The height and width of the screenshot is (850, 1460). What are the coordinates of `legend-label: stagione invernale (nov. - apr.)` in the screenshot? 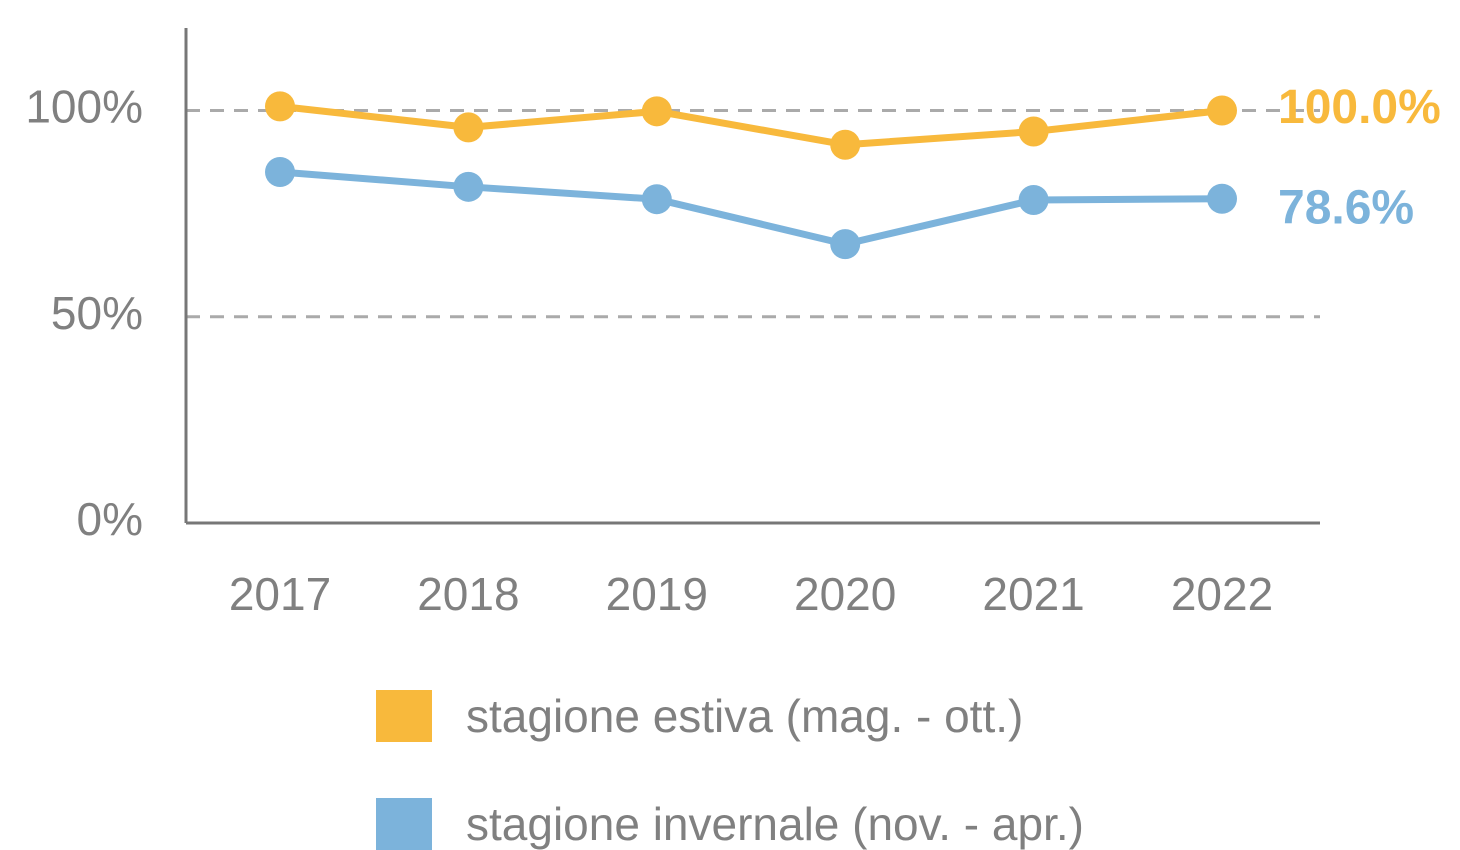 It's located at (775, 824).